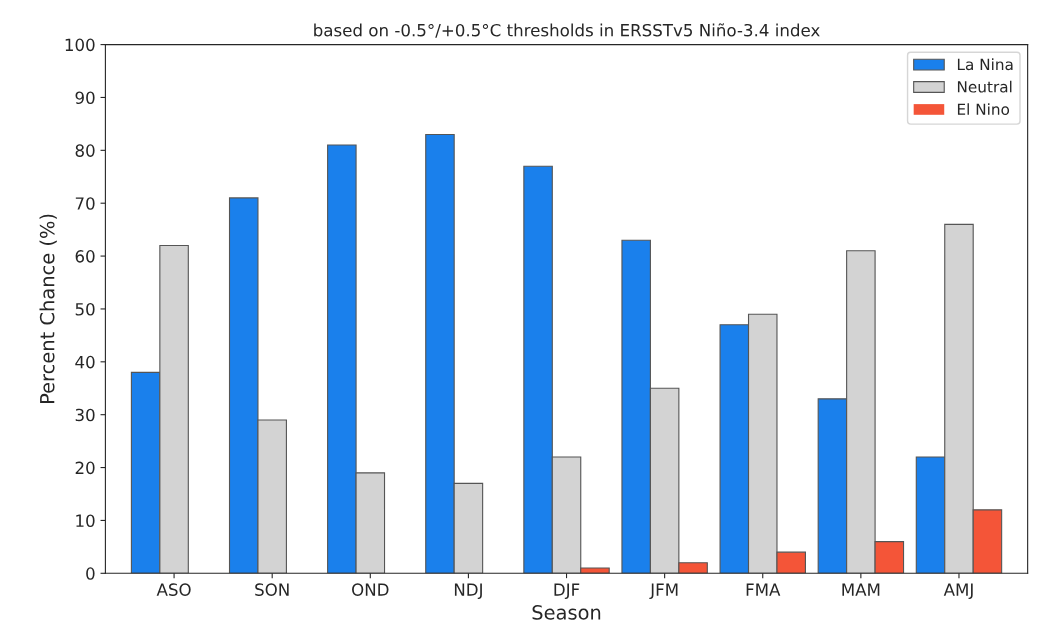  I want to click on x-axis-title: Season, so click(566, 612).